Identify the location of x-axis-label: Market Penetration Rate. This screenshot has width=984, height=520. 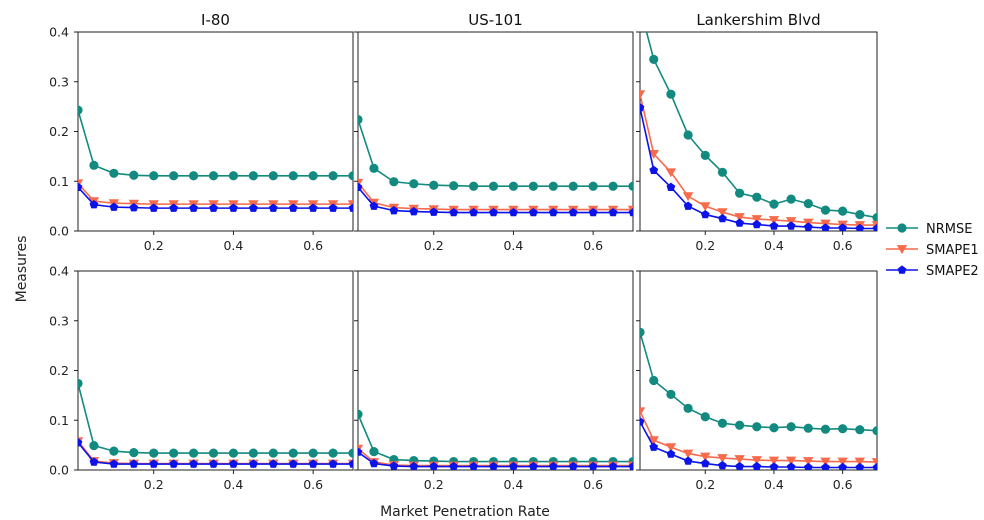
(465, 512).